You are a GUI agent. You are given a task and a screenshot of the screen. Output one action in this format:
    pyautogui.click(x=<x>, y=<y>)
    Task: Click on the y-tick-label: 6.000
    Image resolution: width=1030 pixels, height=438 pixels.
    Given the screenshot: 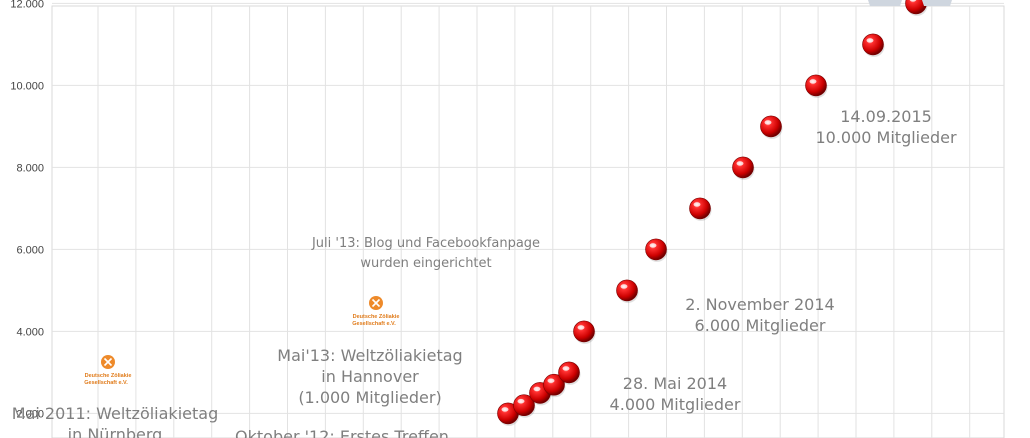 What is the action you would take?
    pyautogui.click(x=30, y=250)
    